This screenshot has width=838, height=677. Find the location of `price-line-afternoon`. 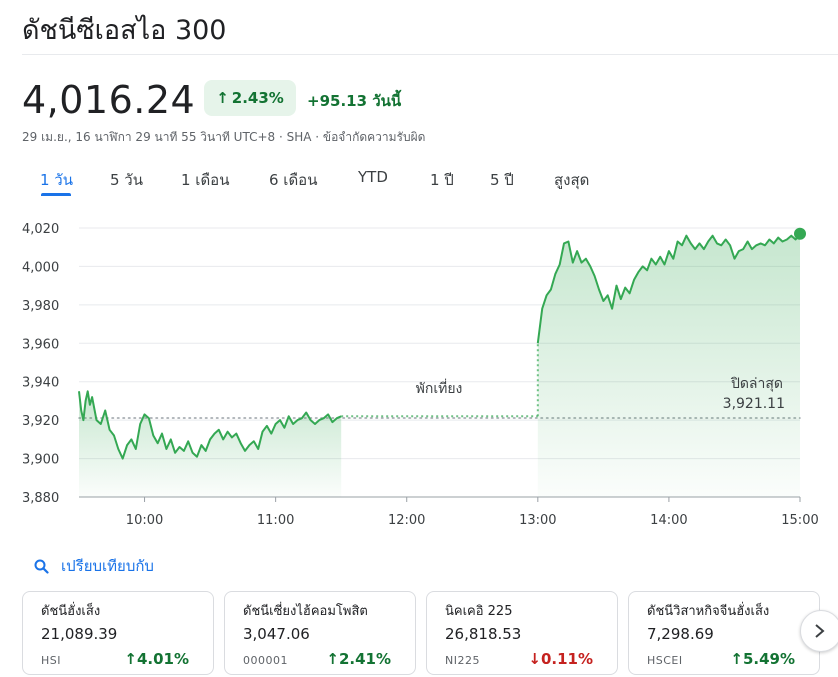

price-line-afternoon is located at coordinates (668, 288).